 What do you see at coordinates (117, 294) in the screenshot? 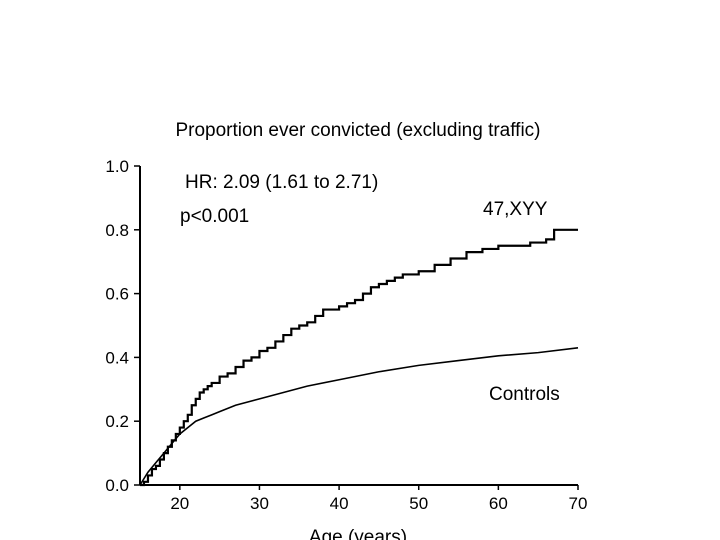
I see `y-tick-label: 0.6` at bounding box center [117, 294].